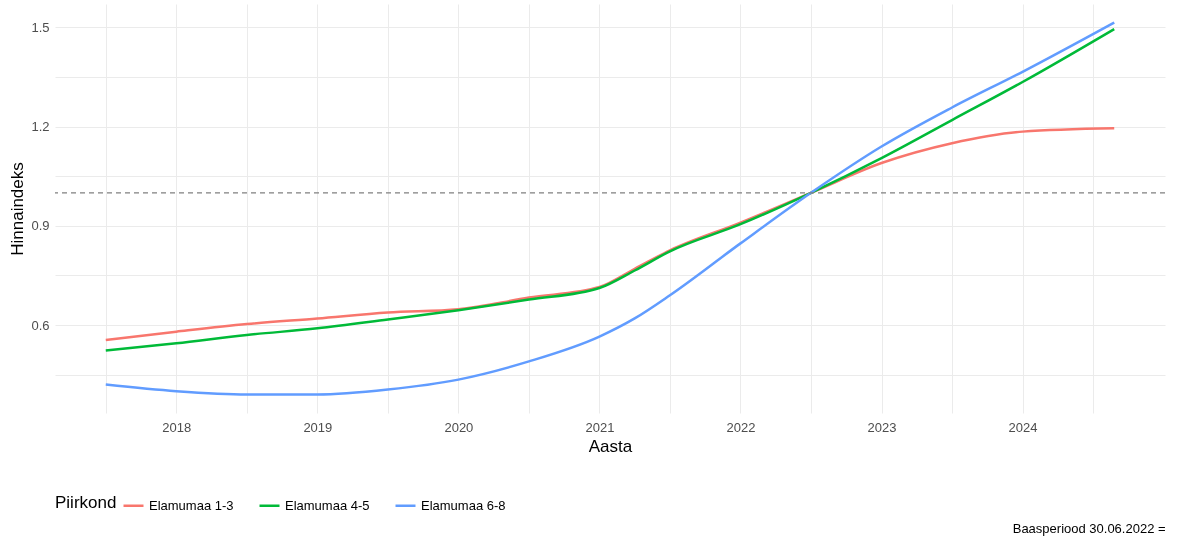  Describe the element at coordinates (327, 505) in the screenshot. I see `legend-label: Elamumaa 4-5` at that location.